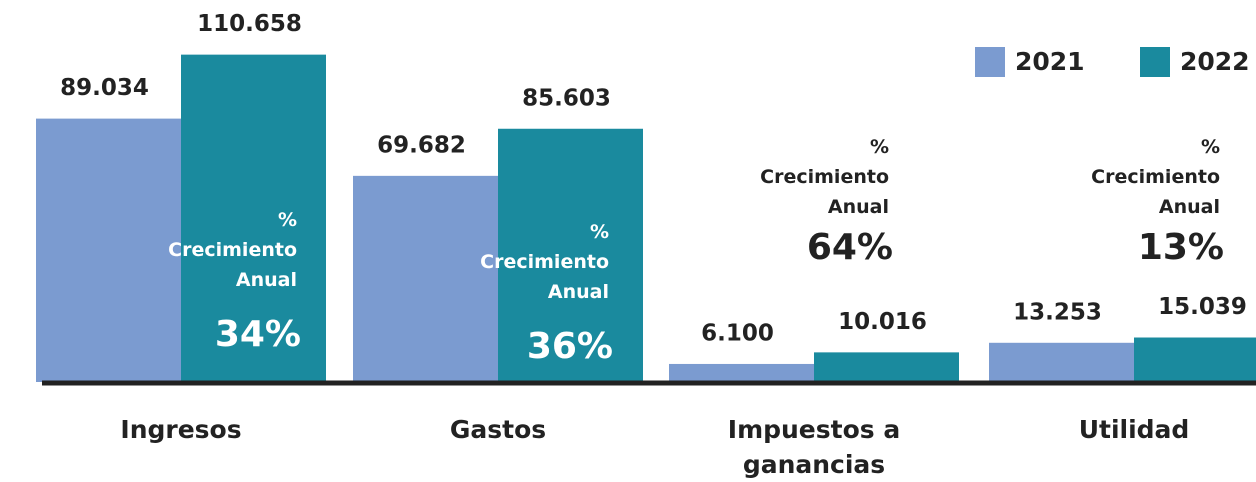 The image size is (1256, 482). Describe the element at coordinates (498, 429) in the screenshot. I see `x-tick-label: Gastos` at that location.